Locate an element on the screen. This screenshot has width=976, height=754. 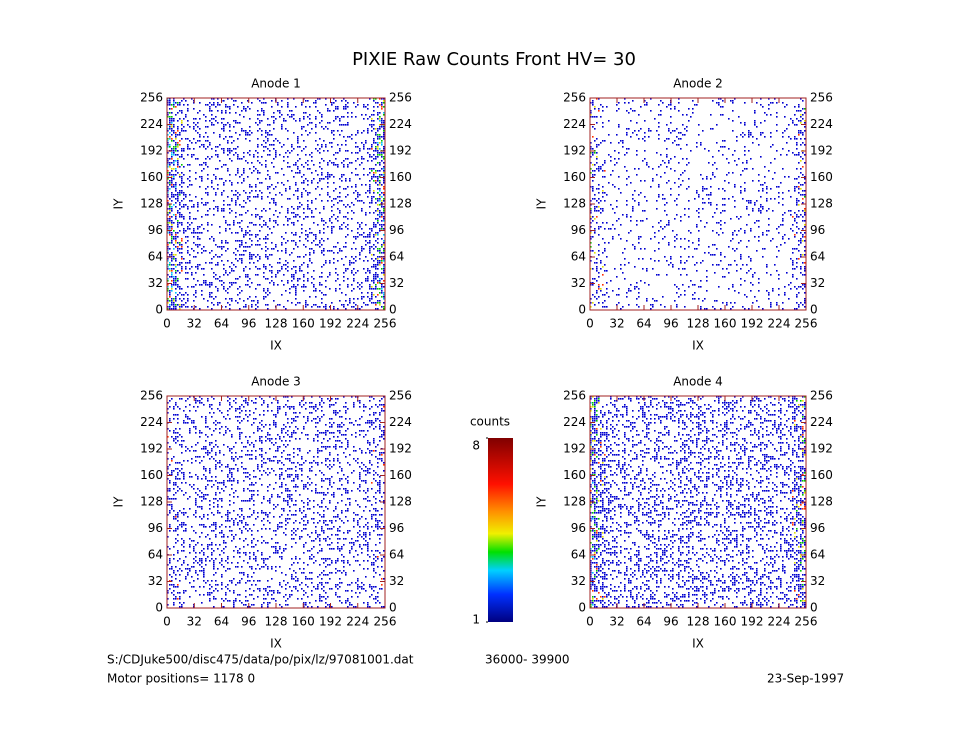
panel-title: Anode 3 is located at coordinates (276, 382).